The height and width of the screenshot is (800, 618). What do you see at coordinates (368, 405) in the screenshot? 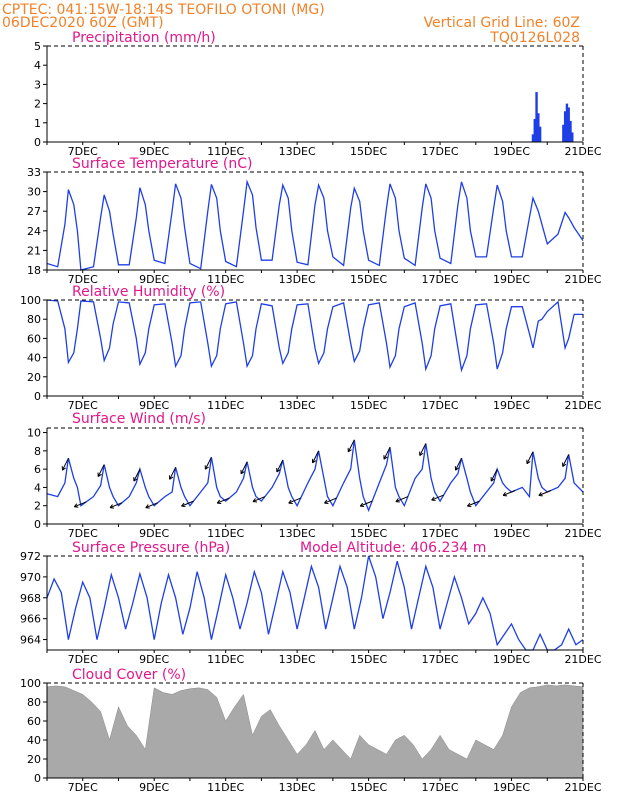
I see `relative-humidity-x-tick-label: 15DEC` at bounding box center [368, 405].